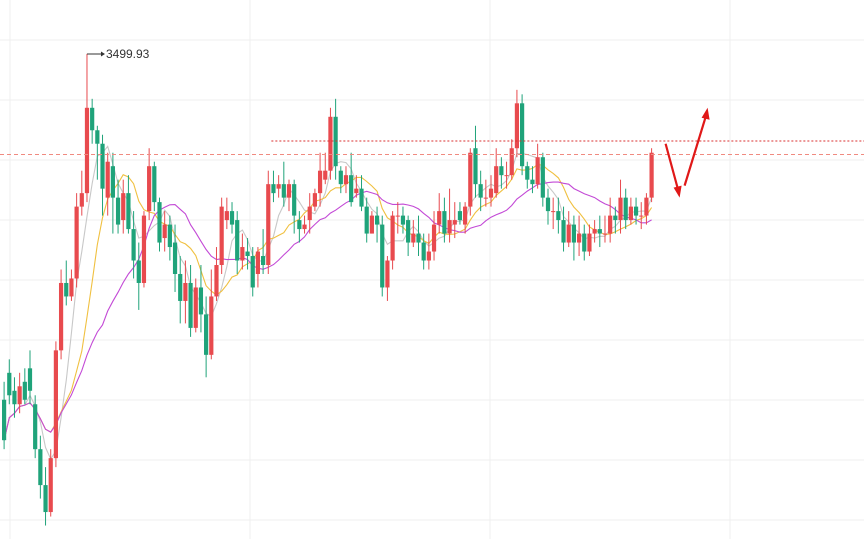  What do you see at coordinates (432, 148) in the screenshot?
I see `price-levels` at bounding box center [432, 148].